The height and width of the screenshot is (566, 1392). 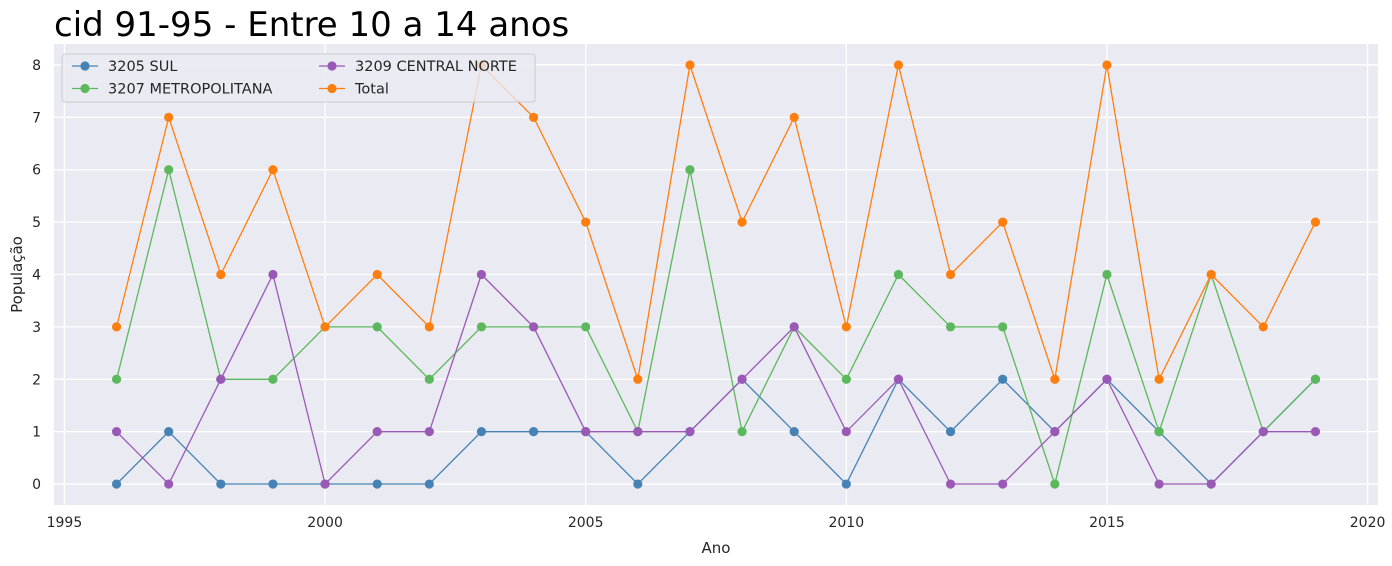 What do you see at coordinates (36, 328) in the screenshot?
I see `y-tick-label: 3` at bounding box center [36, 328].